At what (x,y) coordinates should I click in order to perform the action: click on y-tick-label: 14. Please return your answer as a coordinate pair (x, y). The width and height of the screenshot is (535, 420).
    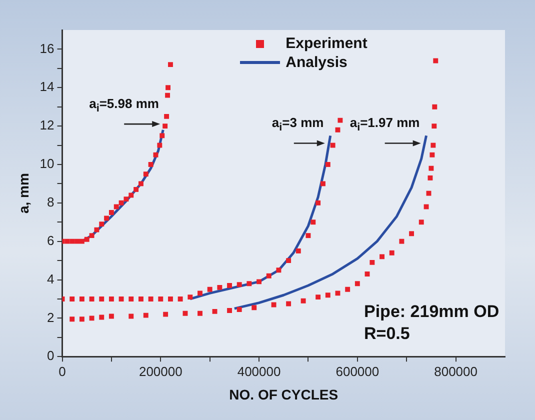
    Looking at the image, I should click on (47, 86).